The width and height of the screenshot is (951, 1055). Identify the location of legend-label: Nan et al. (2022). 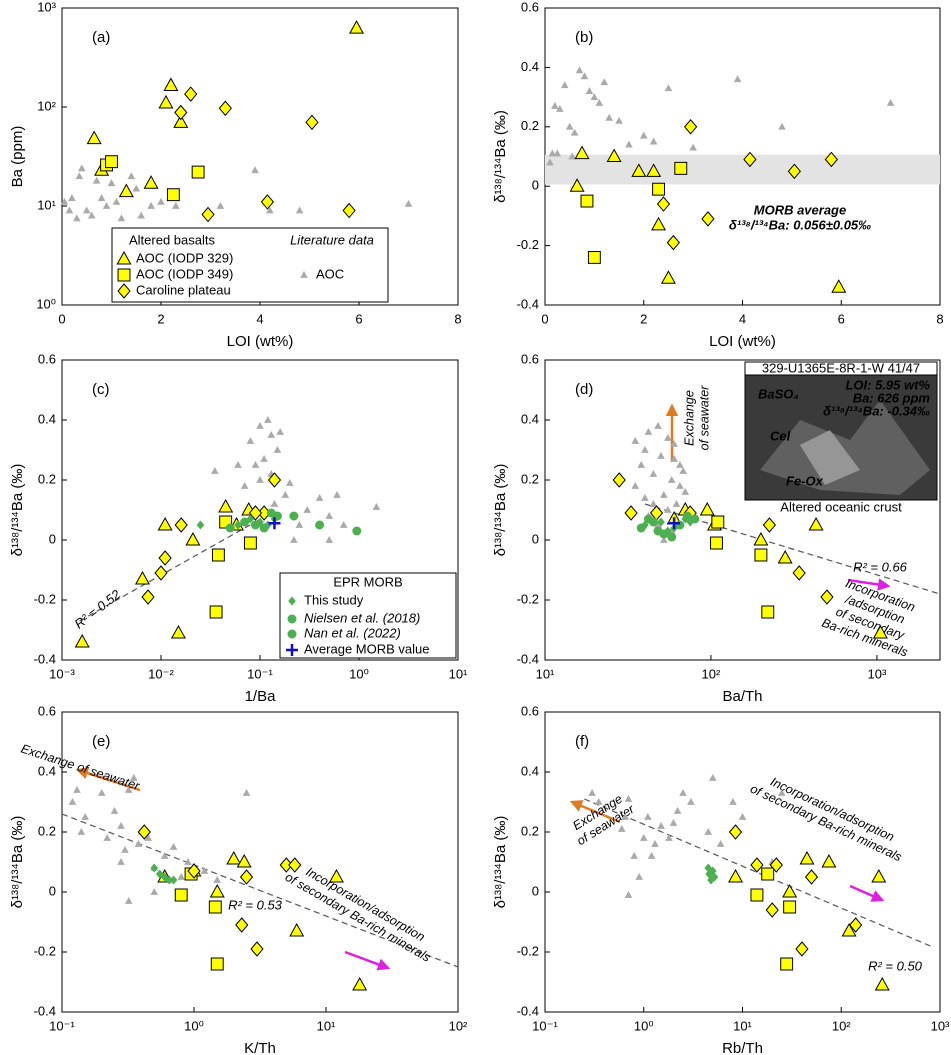
(352, 632).